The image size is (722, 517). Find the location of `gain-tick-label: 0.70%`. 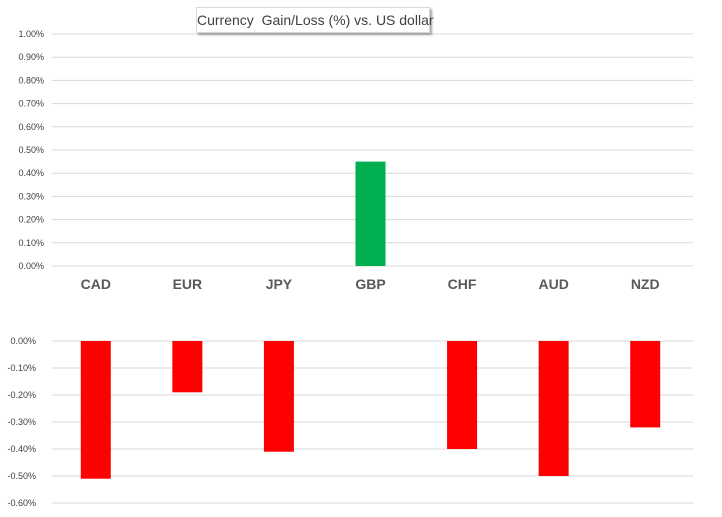

gain-tick-label: 0.70% is located at coordinates (31, 104).